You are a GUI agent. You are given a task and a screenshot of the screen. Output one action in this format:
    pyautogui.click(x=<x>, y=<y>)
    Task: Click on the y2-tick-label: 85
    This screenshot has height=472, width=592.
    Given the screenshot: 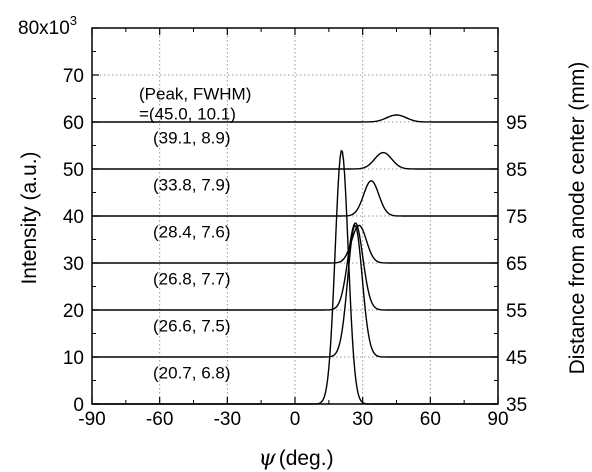 What is the action you would take?
    pyautogui.click(x=516, y=170)
    